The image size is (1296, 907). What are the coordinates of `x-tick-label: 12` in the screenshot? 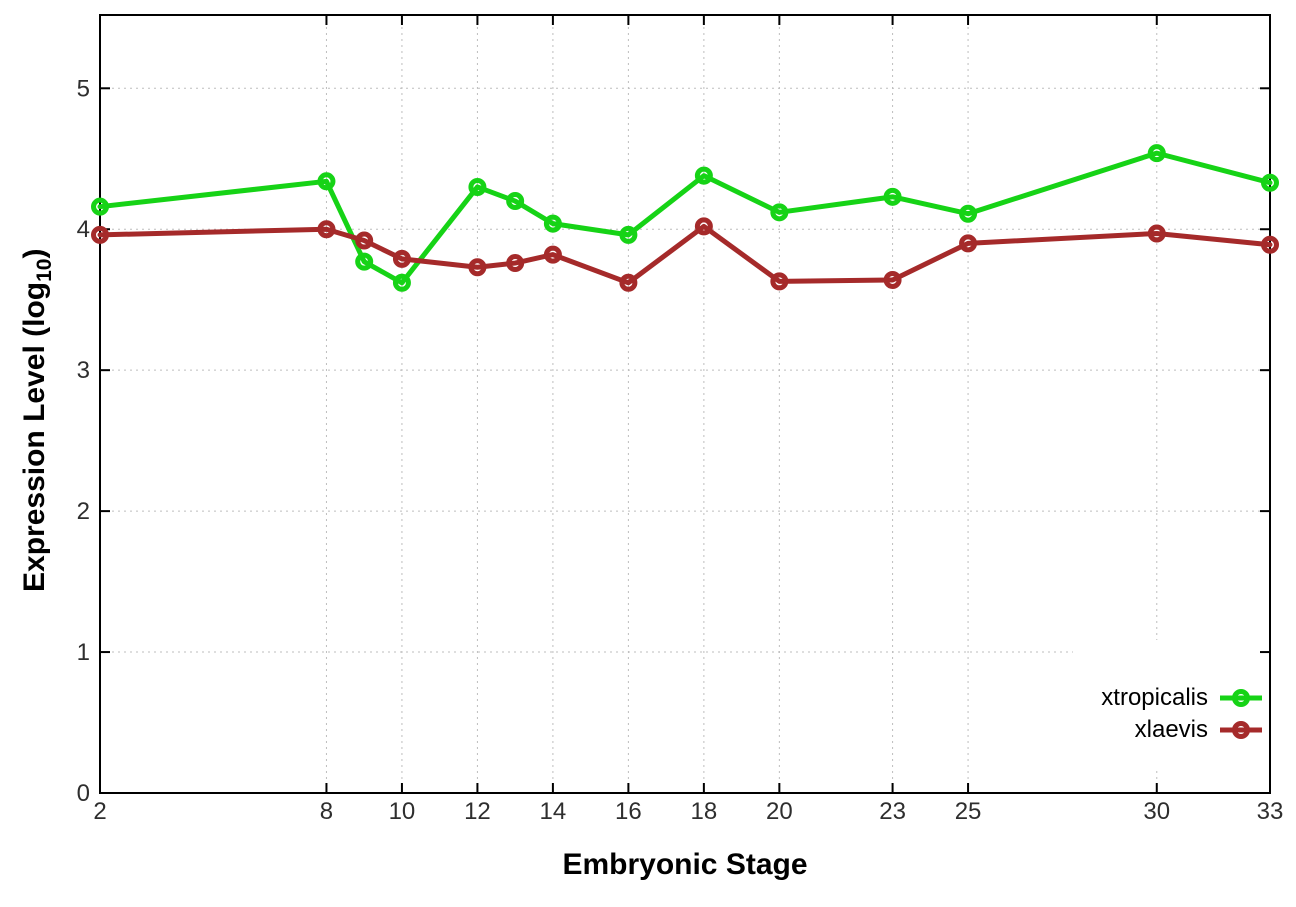 It's located at (477, 811).